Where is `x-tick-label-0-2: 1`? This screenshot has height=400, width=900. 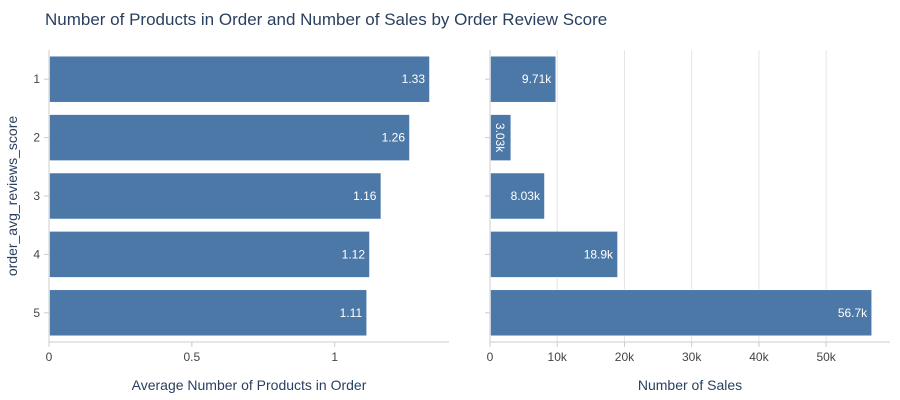
x-tick-label-0-2: 1 is located at coordinates (334, 357).